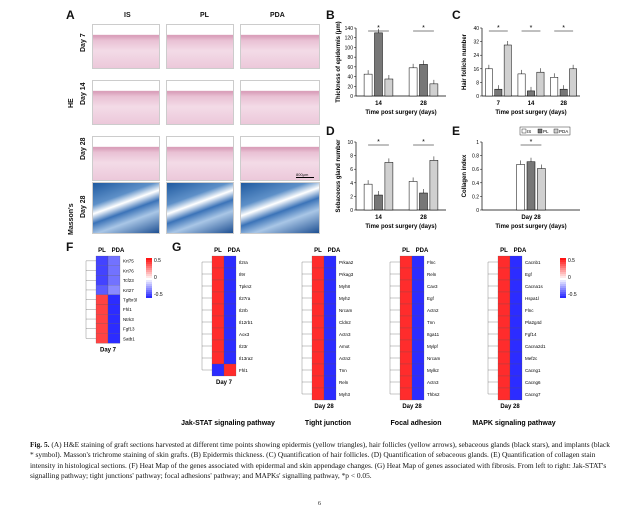 The image size is (640, 510). Describe the element at coordinates (350, 78) in the screenshot. I see `y-tick-label: 40` at that location.